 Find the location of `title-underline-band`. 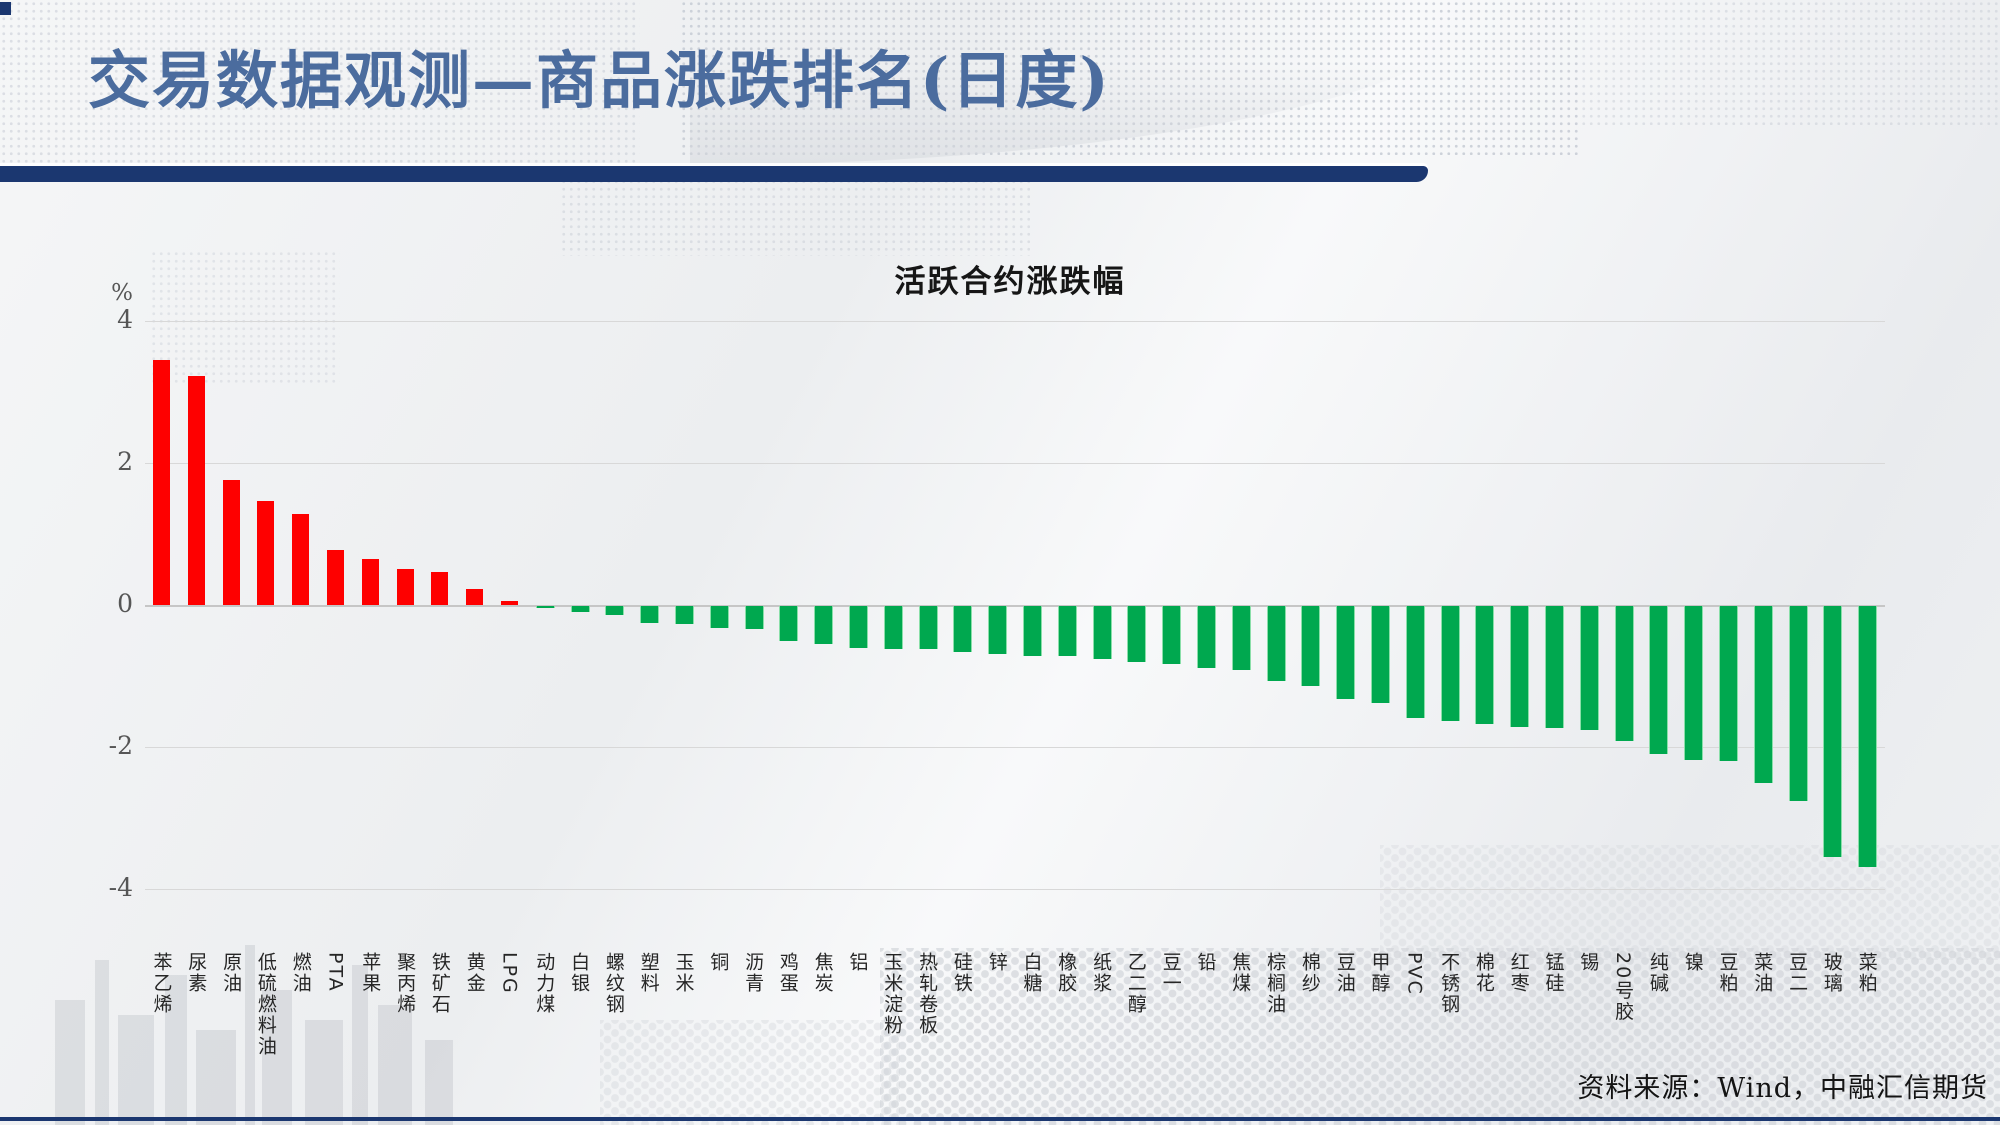

title-underline-band is located at coordinates (714, 174).